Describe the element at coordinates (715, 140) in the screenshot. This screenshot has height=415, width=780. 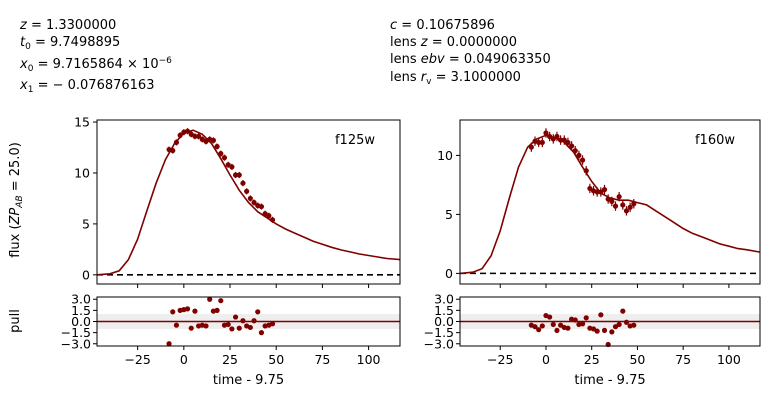
I see `band-label: f160w` at that location.